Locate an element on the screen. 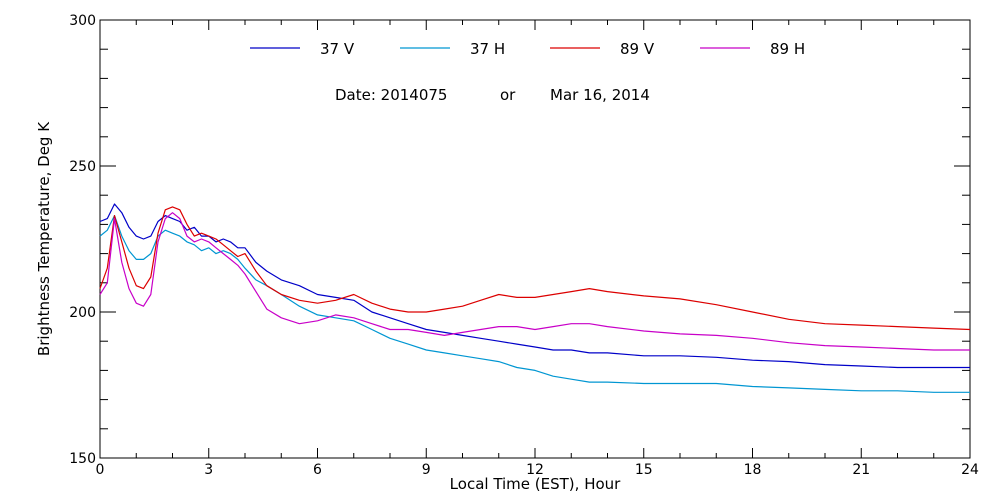 The height and width of the screenshot is (500, 1000). x-tick-label: 18 is located at coordinates (753, 470).